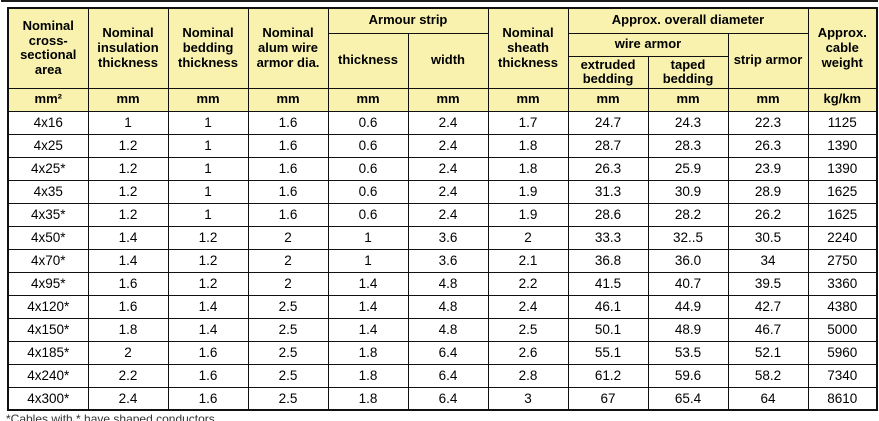 The image size is (879, 421). Describe the element at coordinates (688, 122) in the screenshot. I see `cell-value: 24.3` at that location.